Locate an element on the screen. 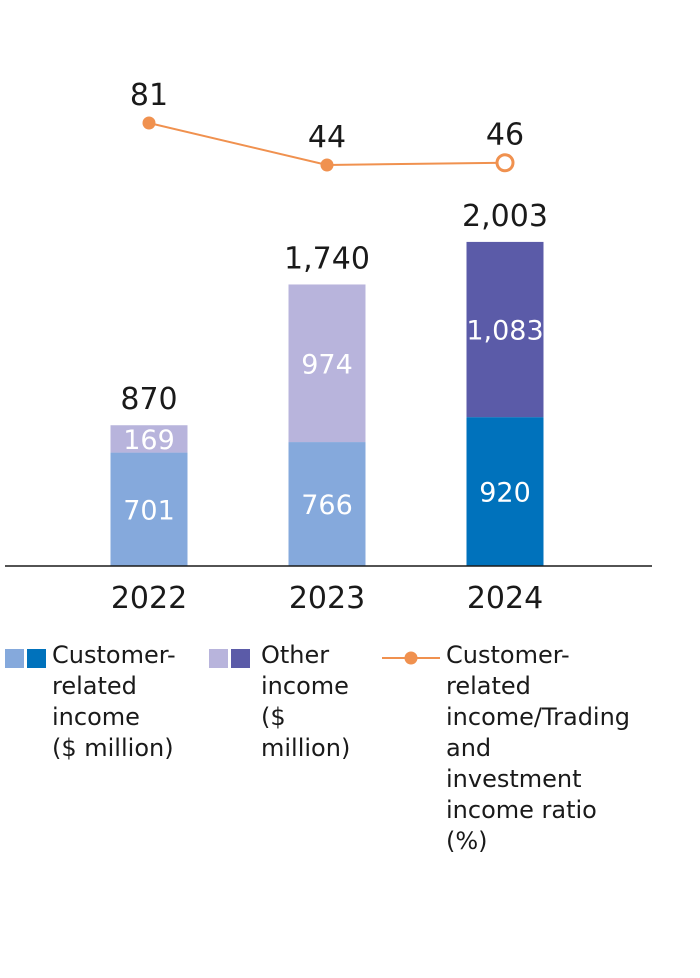 Image resolution: width=700 pixels, height=978 pixels. x-tick-2022: 2022 is located at coordinates (149, 598).